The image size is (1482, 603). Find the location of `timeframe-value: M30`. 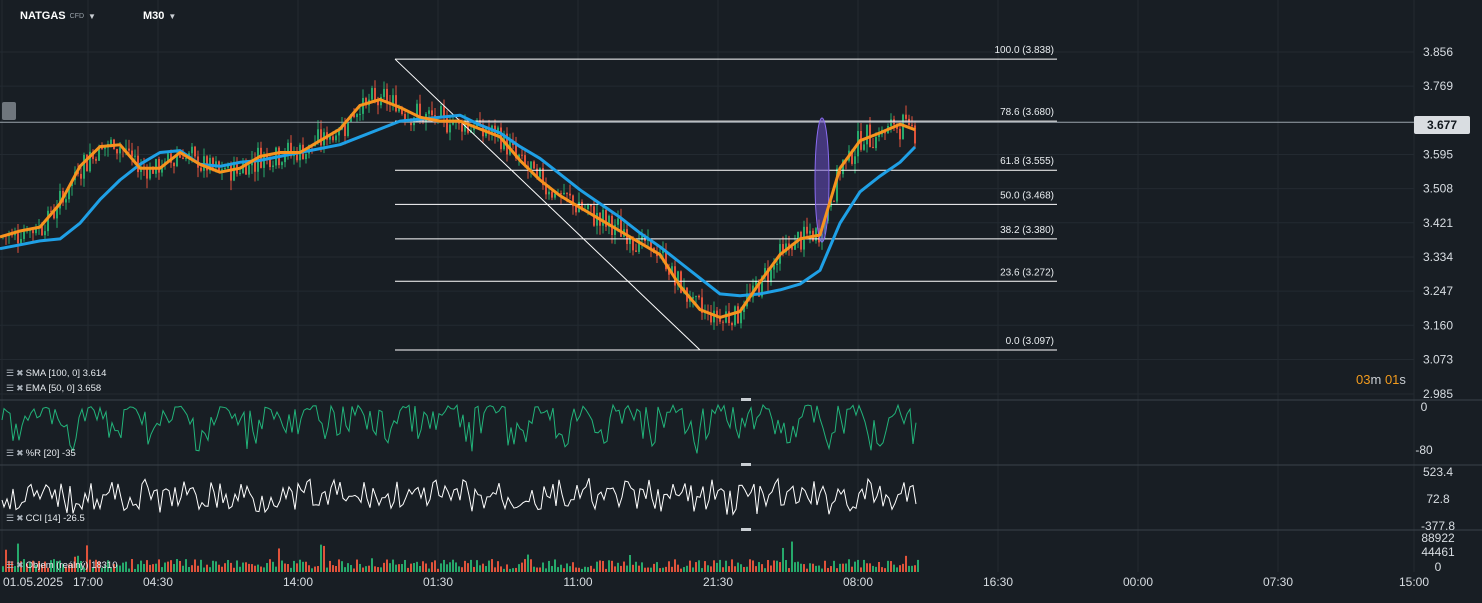

timeframe-value: M30 is located at coordinates (154, 16).